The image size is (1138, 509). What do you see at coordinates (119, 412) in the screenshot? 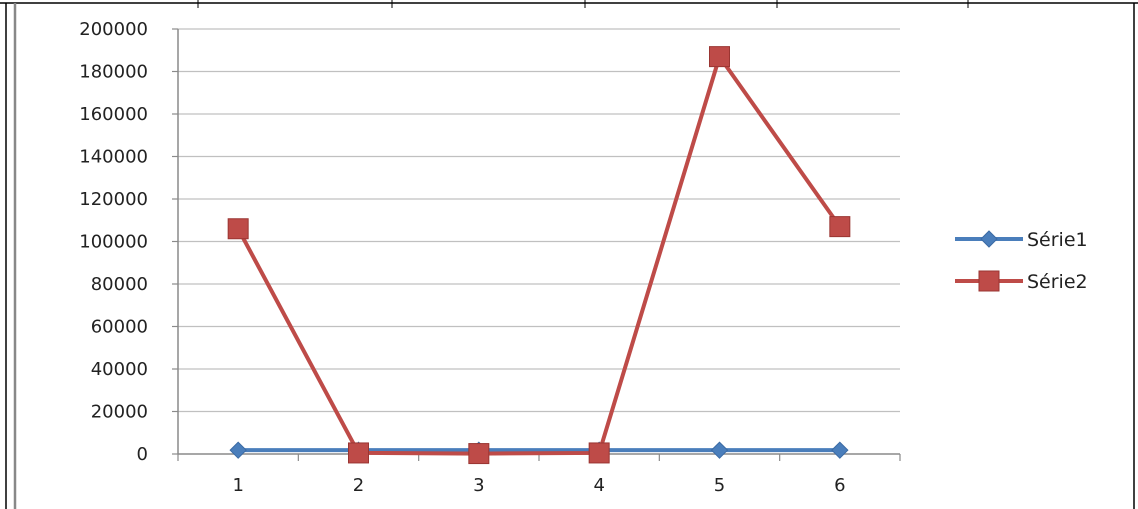
I see `y-tick-label: 20000` at bounding box center [119, 412].